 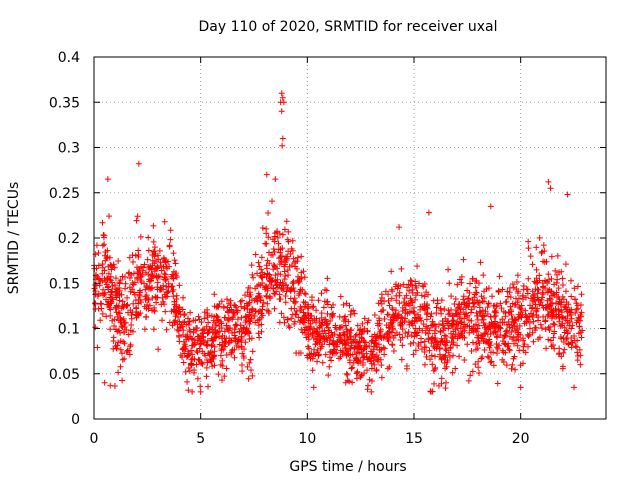 I want to click on y-tick-label: 0.3, so click(x=69, y=149).